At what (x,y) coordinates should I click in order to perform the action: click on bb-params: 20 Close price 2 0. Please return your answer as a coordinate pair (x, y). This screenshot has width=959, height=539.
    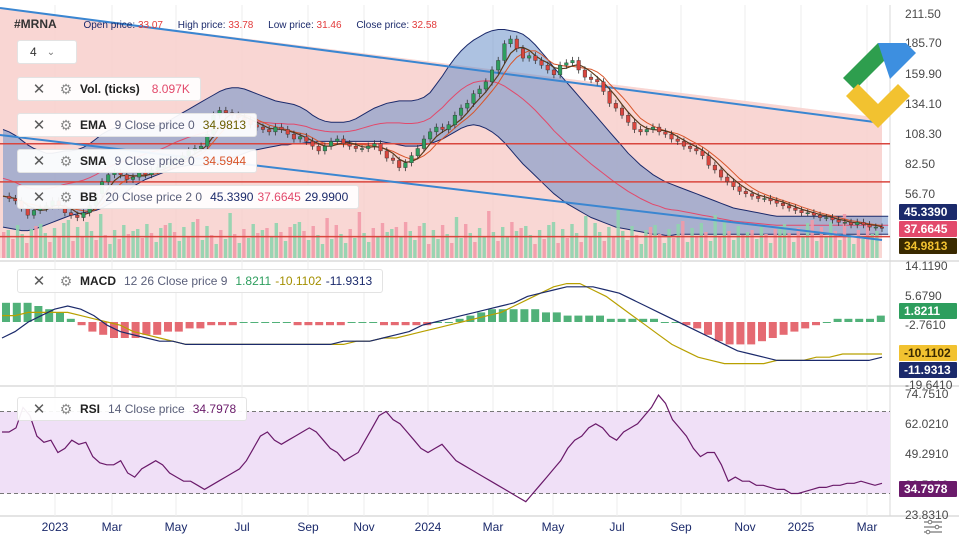
    Looking at the image, I should click on (154, 197).